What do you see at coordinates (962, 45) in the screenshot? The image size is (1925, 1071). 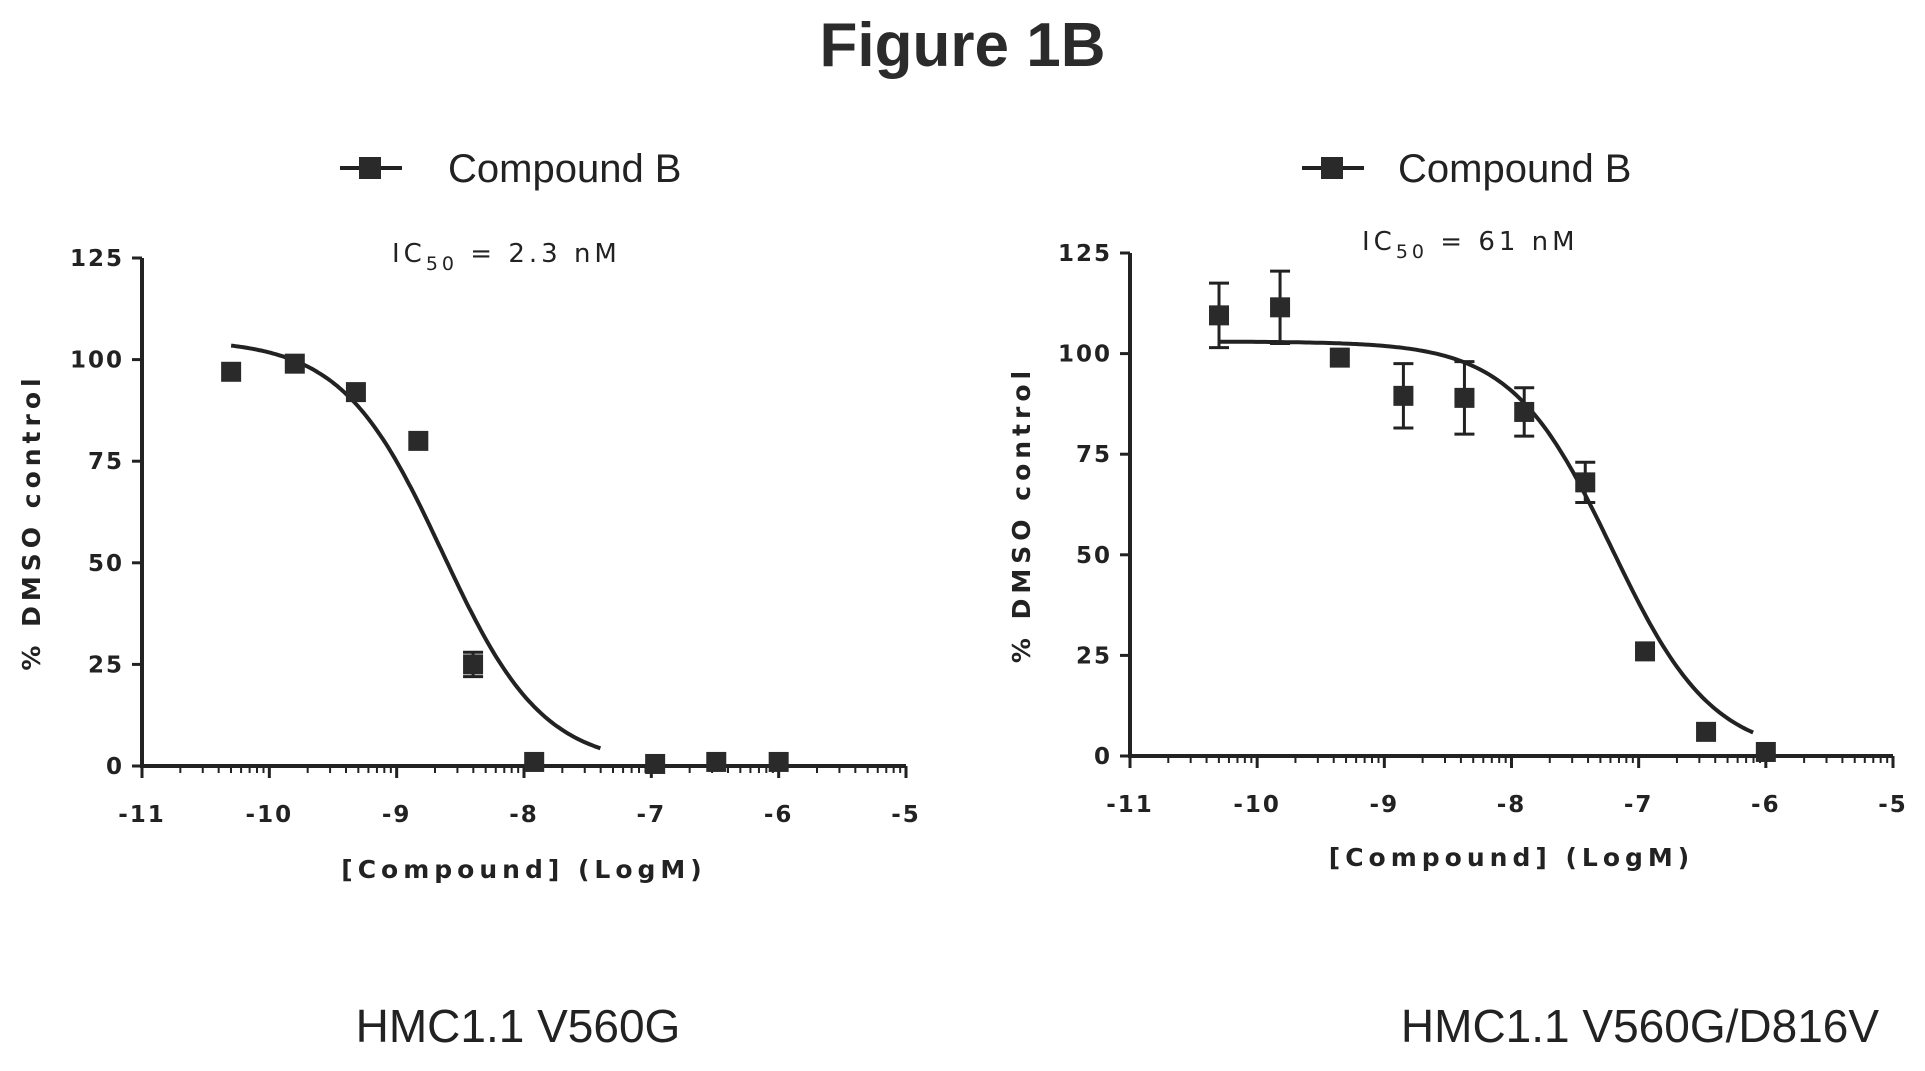 I see `figure-title: Figure 1B` at bounding box center [962, 45].